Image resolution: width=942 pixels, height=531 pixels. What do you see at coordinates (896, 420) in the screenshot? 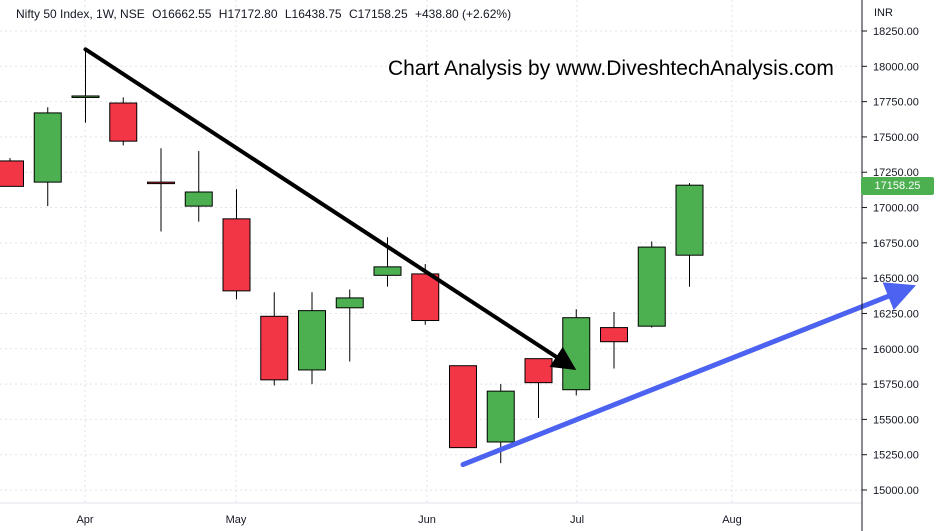
I see `y-tick-label: 15500.00` at bounding box center [896, 420].